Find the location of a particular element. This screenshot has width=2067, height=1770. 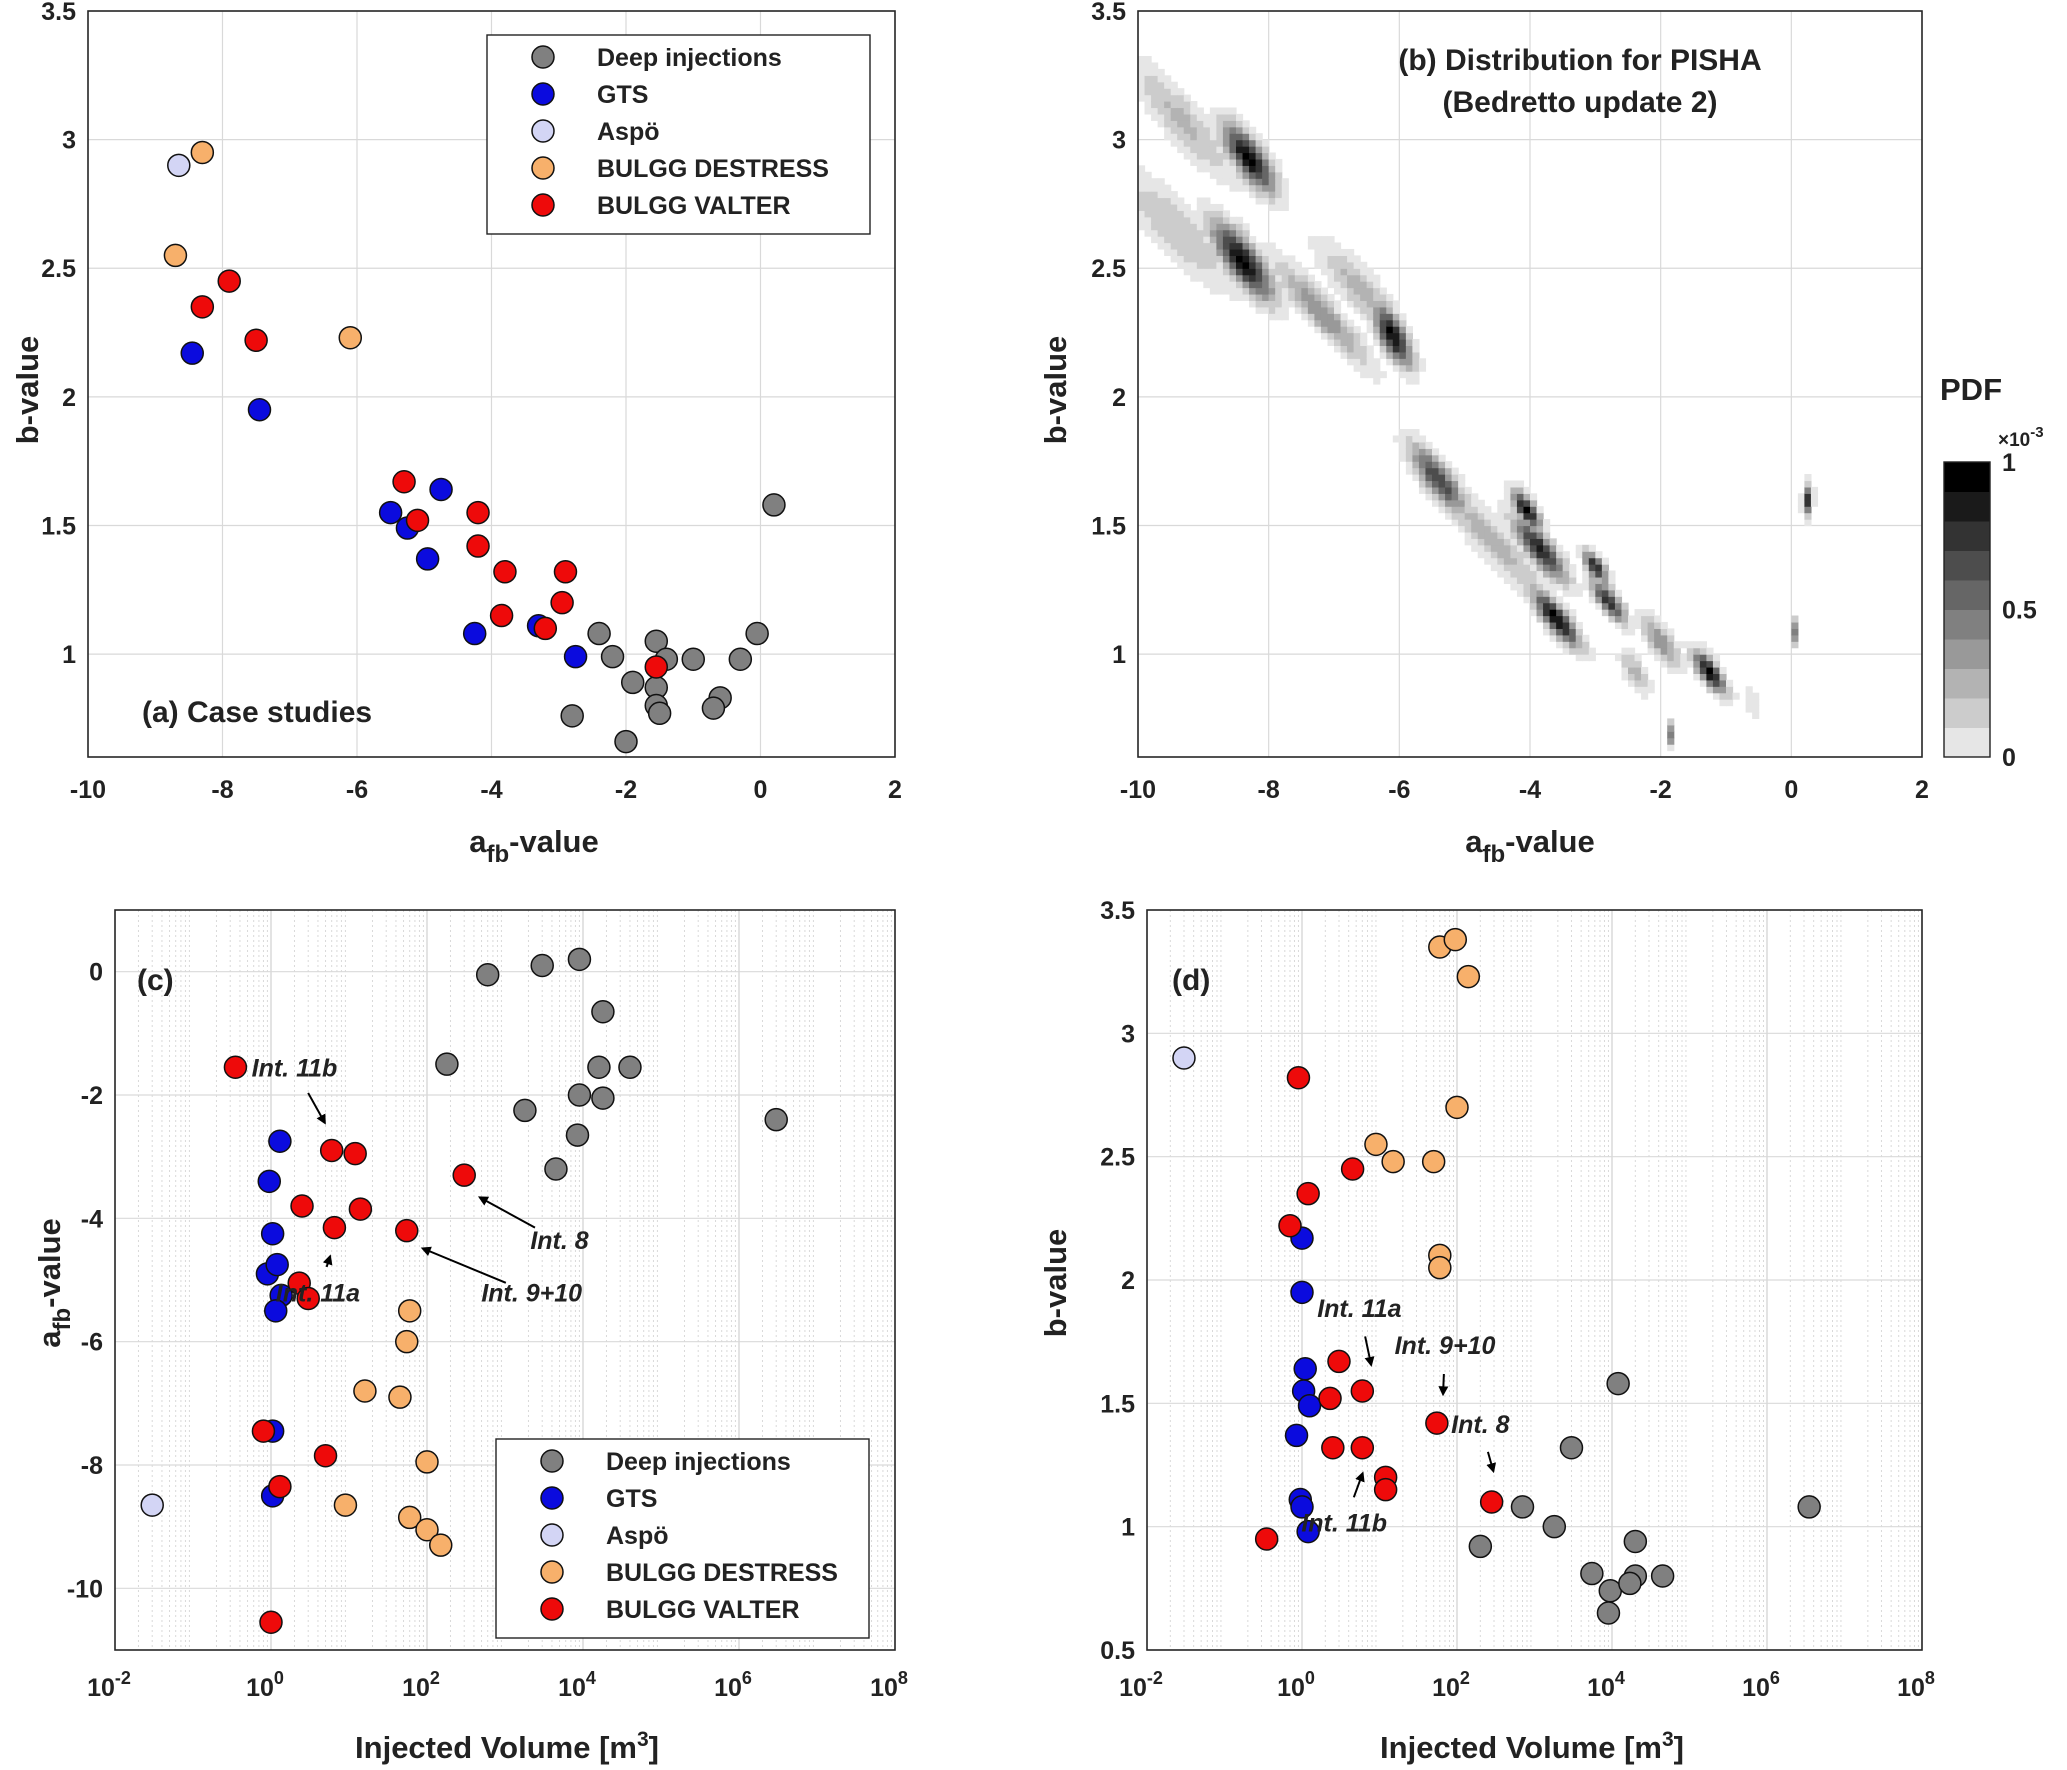

annotation-arrow is located at coordinates (1358, 1484).